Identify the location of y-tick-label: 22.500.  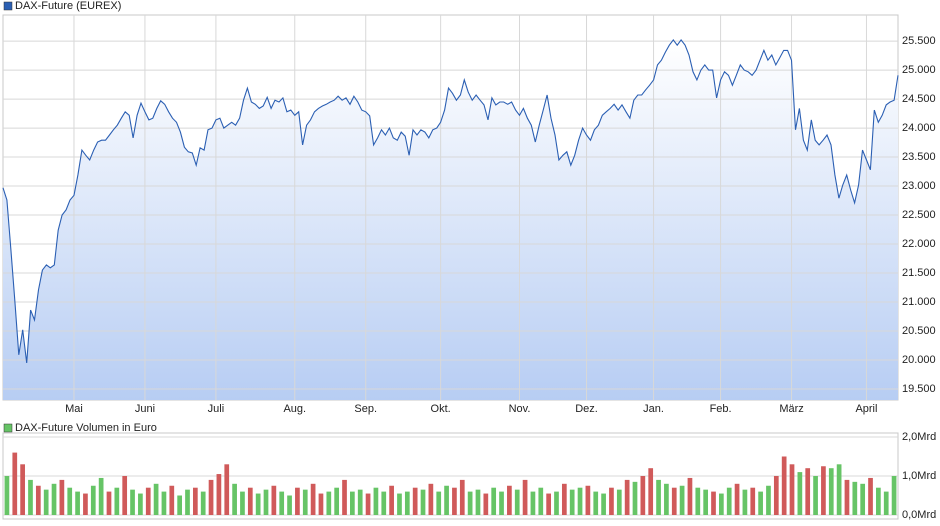
(919, 215).